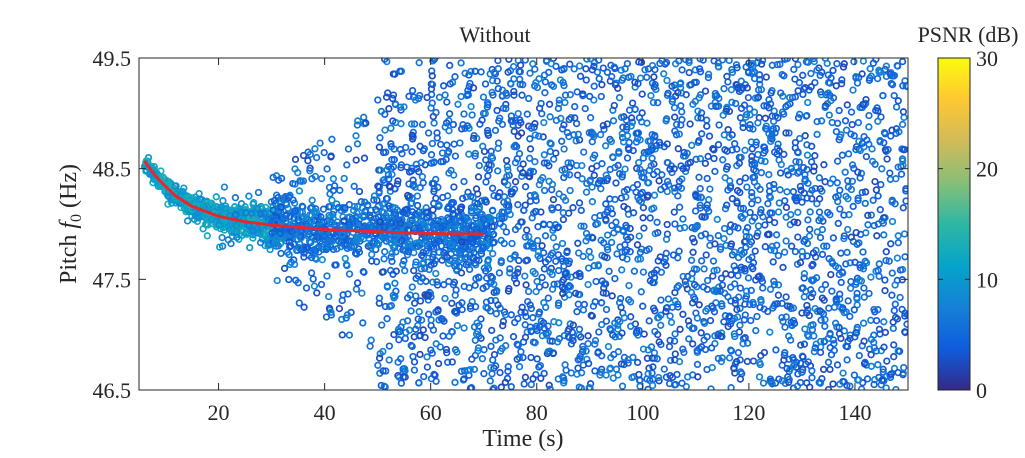  I want to click on colorbar-tick-label: 0, so click(981, 390).